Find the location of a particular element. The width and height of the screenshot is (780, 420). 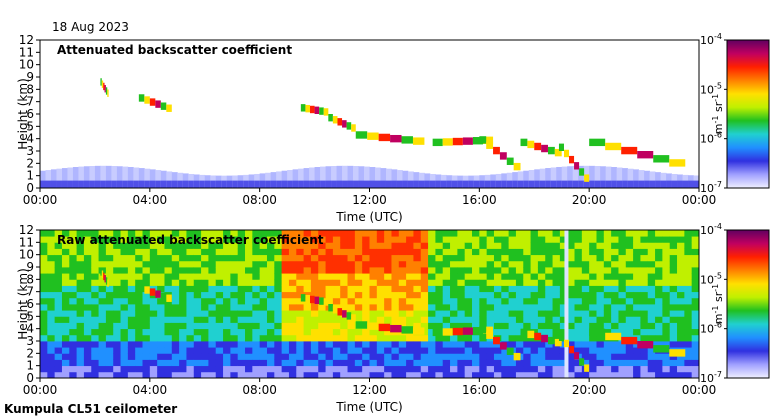

y-tick-label: 0 is located at coordinates (30, 378).